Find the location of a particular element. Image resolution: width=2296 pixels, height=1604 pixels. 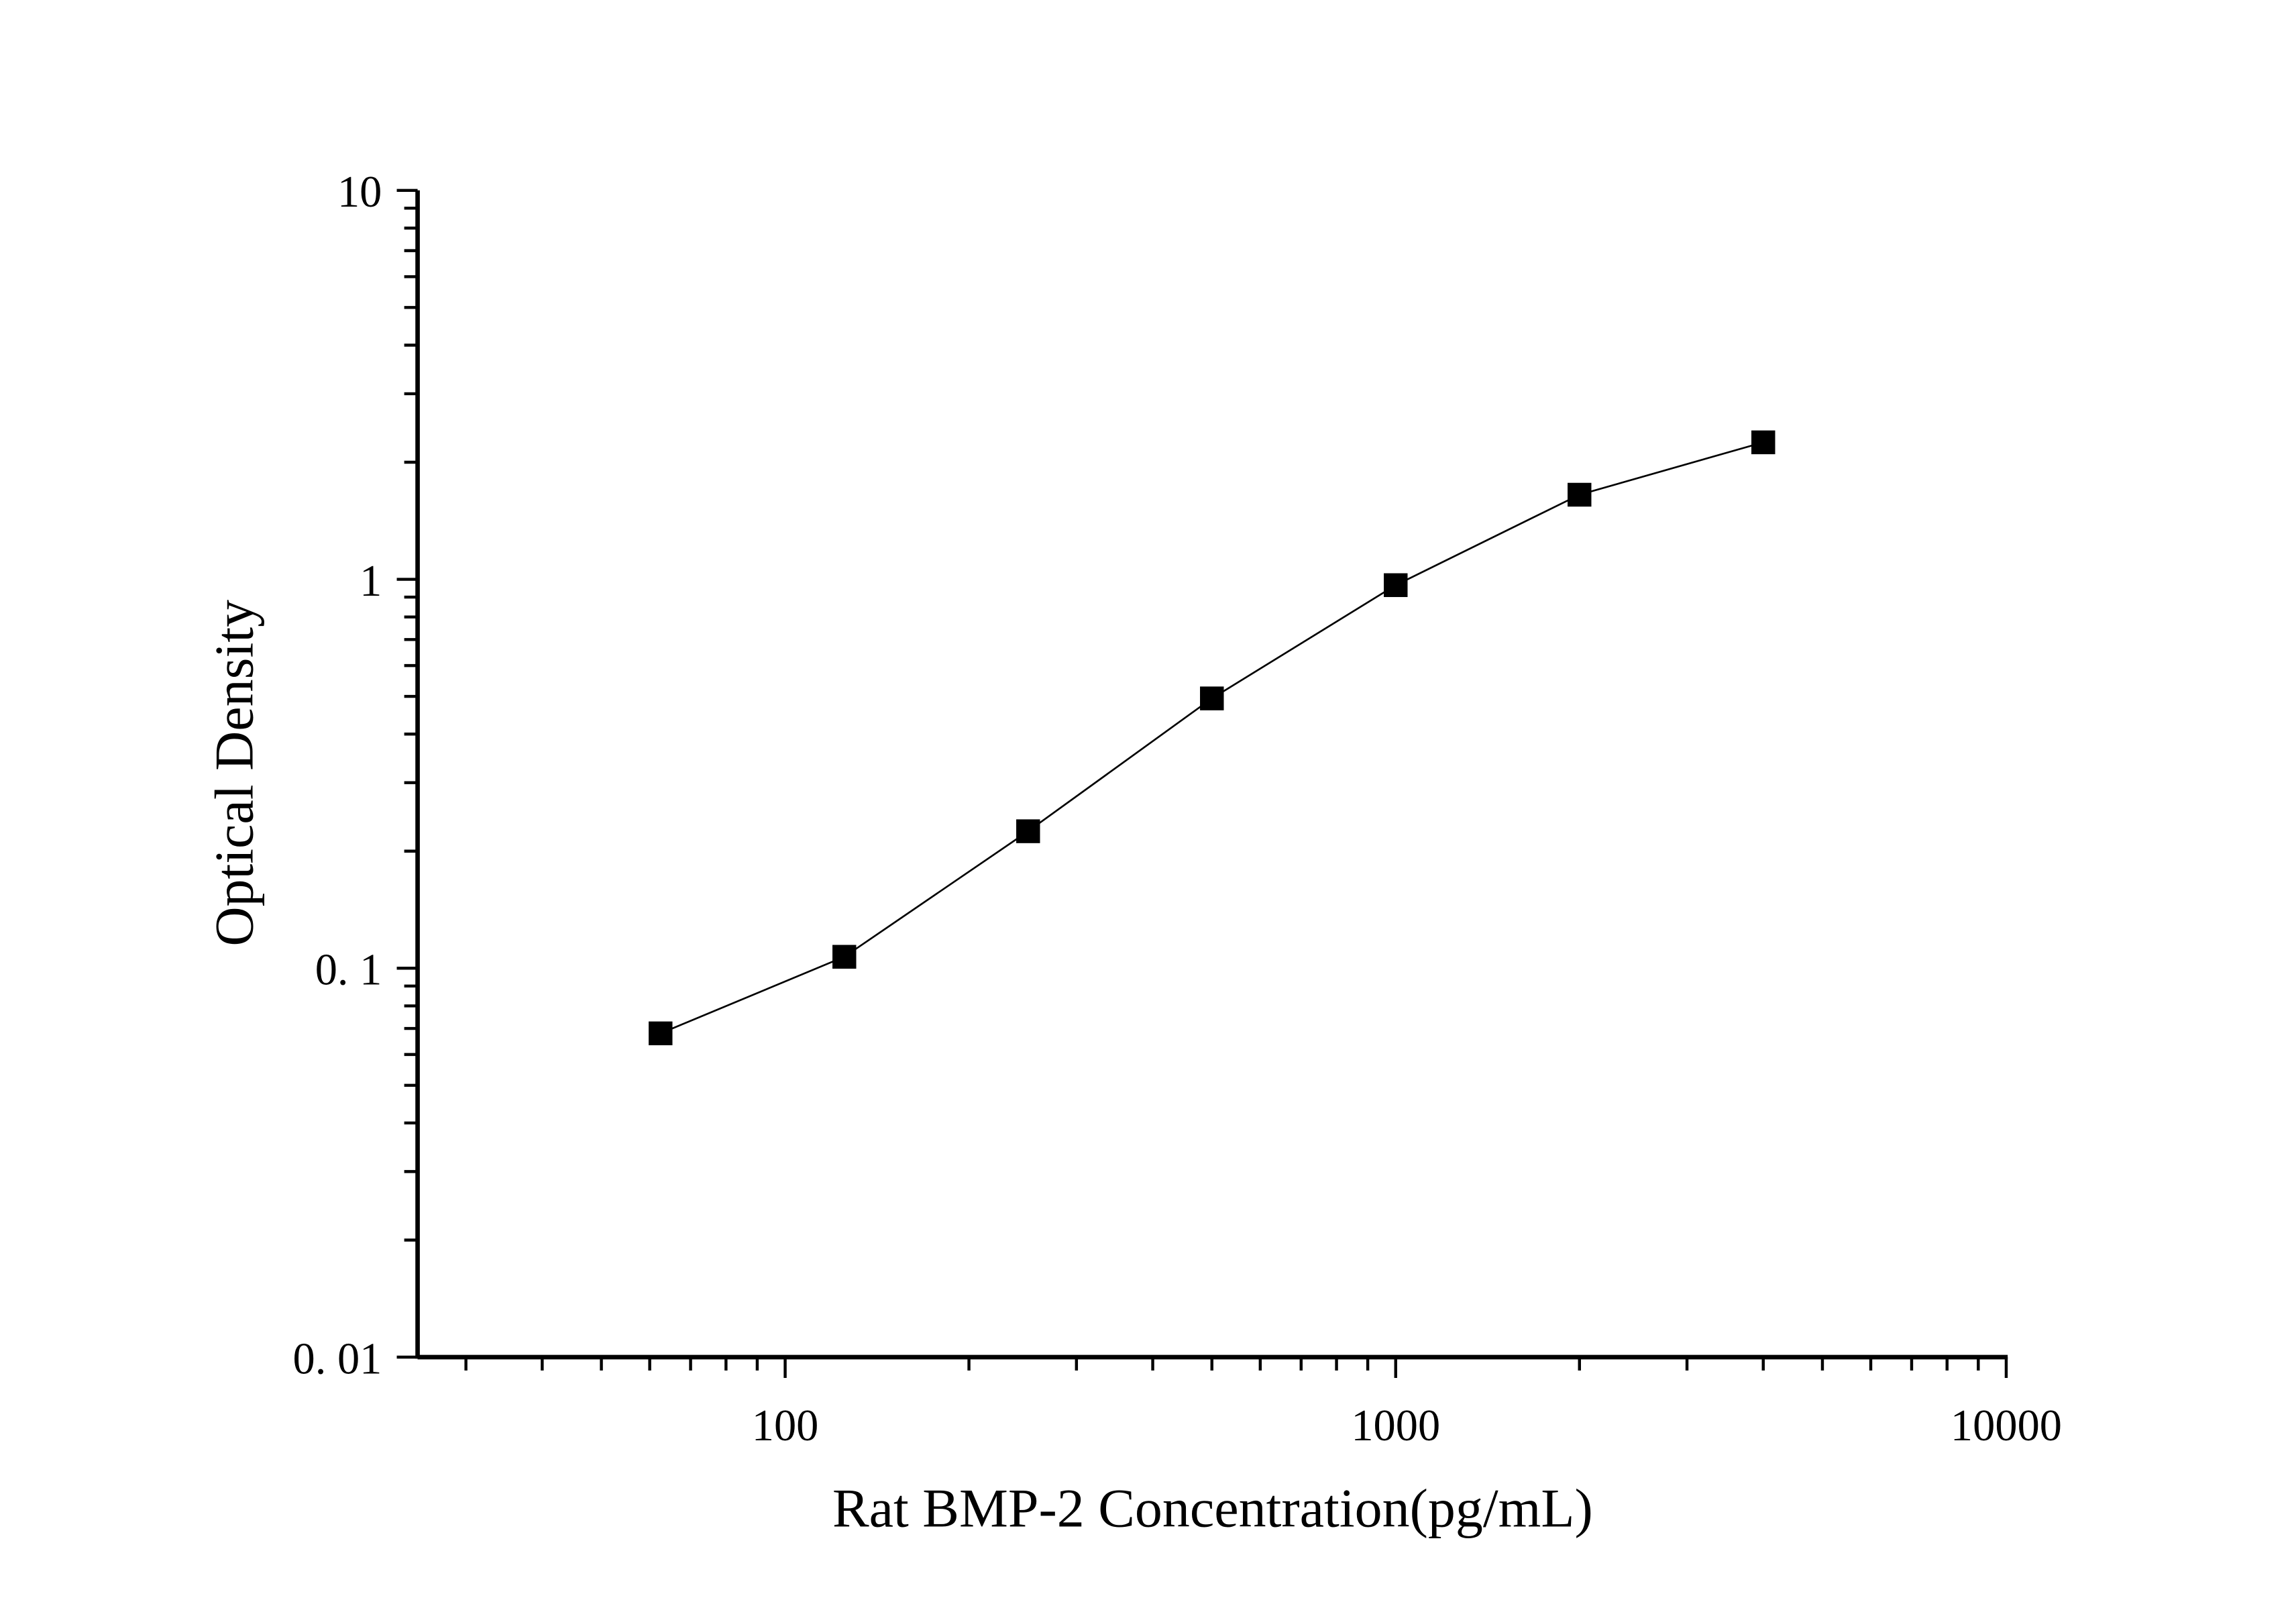

y-axis-label: Optical Density is located at coordinates (234, 773).